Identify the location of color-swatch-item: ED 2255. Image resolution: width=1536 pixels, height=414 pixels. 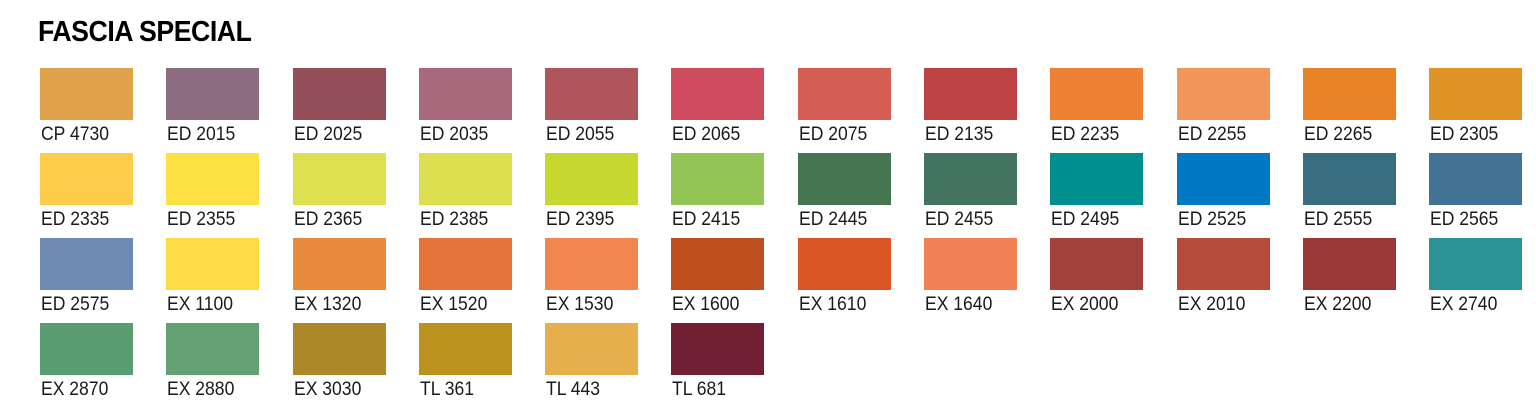
(1239, 110).